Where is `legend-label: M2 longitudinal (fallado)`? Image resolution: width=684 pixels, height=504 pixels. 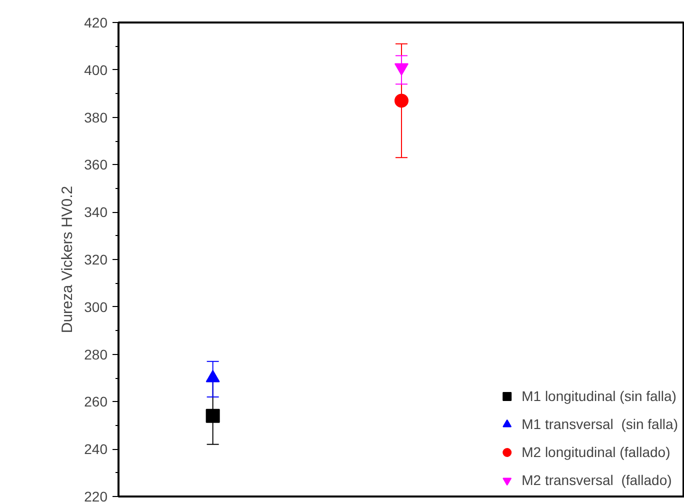
legend-label: M2 longitudinal (fallado) is located at coordinates (596, 452).